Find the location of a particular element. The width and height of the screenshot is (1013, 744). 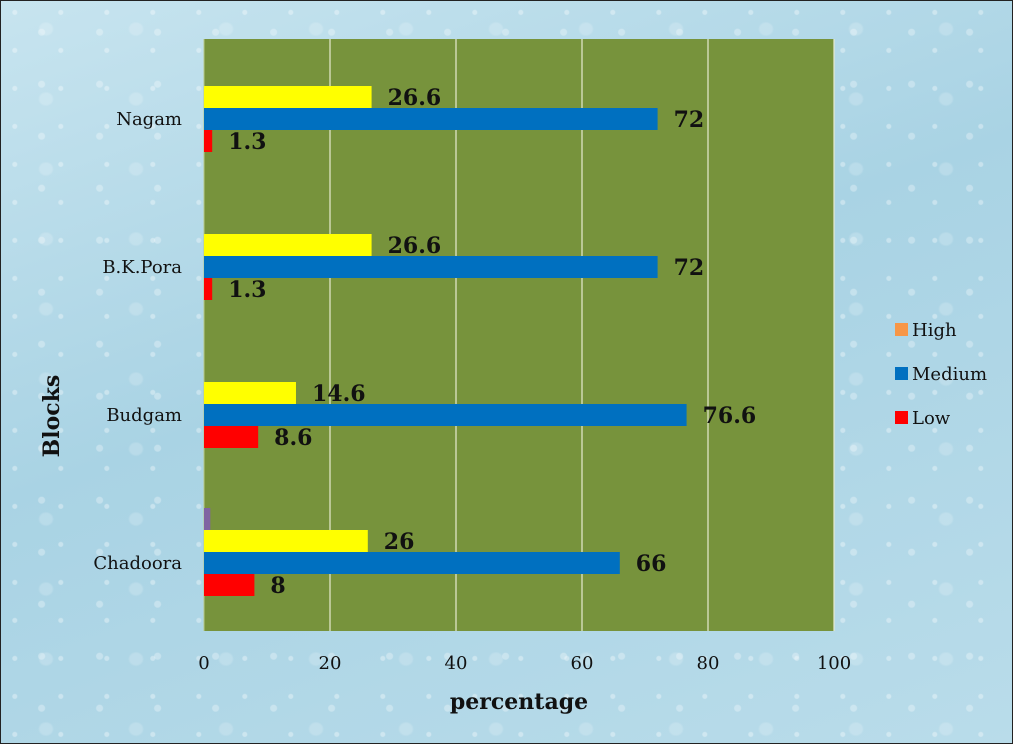

x-tick-label: 20 is located at coordinates (330, 663).